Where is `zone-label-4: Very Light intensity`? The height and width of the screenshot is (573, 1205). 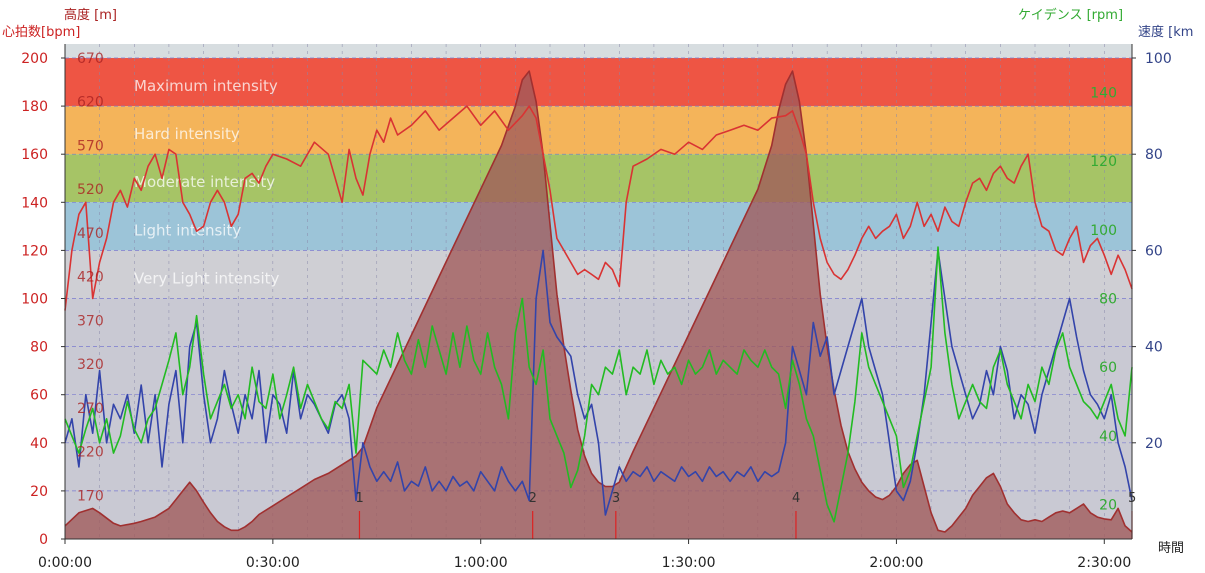
zone-label-4: Very Light intensity is located at coordinates (206, 278).